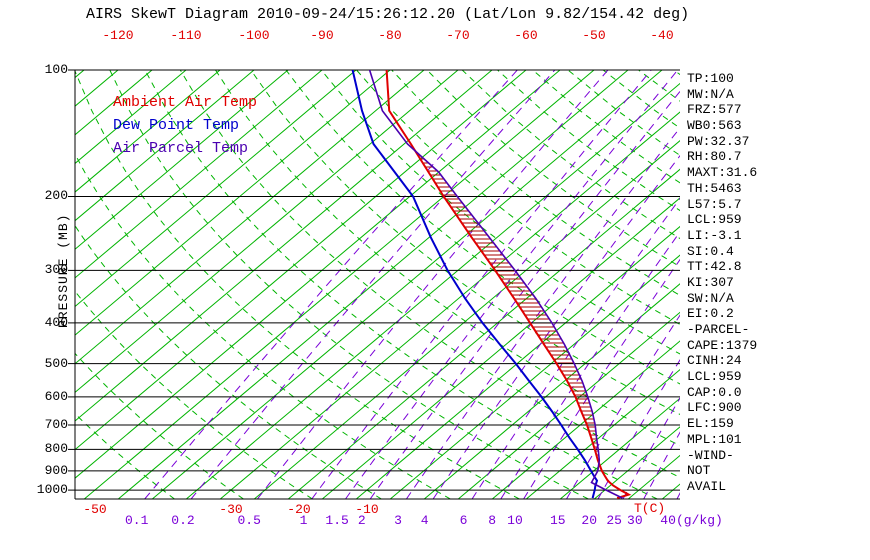 This screenshot has height=560, width=870. Describe the element at coordinates (526, 35) in the screenshot. I see `top-temp-tick-label: -60` at that location.